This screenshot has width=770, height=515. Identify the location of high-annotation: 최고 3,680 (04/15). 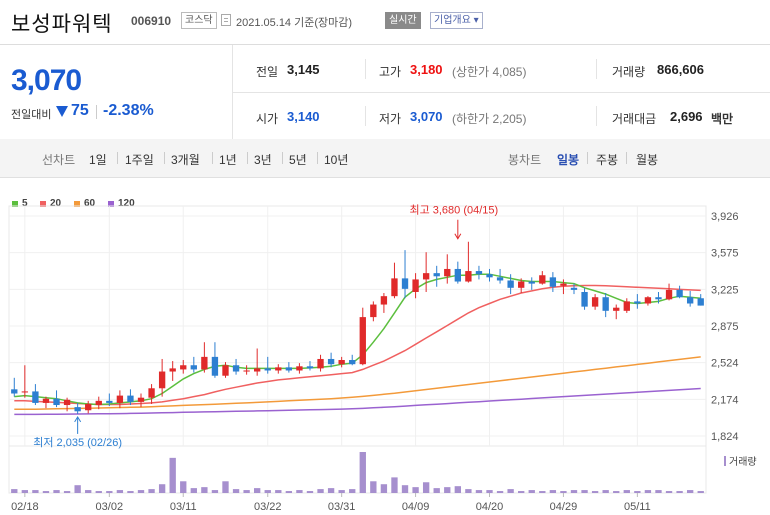
(453, 210).